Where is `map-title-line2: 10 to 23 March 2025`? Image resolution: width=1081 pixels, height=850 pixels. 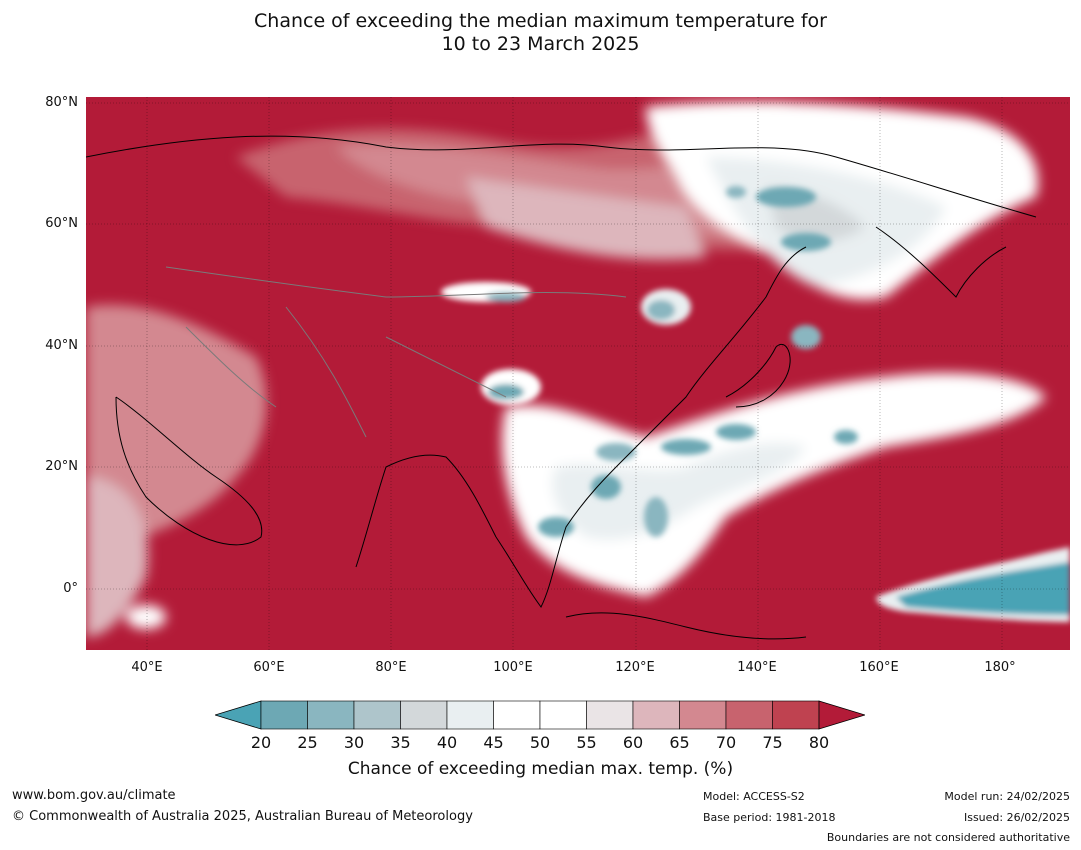
map-title-line2: 10 to 23 March 2025 is located at coordinates (540, 44).